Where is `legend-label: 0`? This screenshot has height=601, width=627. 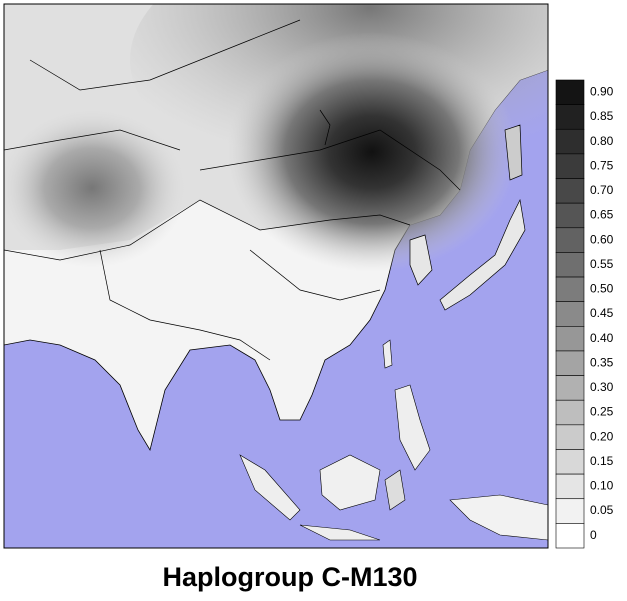 legend-label: 0 is located at coordinates (593, 535).